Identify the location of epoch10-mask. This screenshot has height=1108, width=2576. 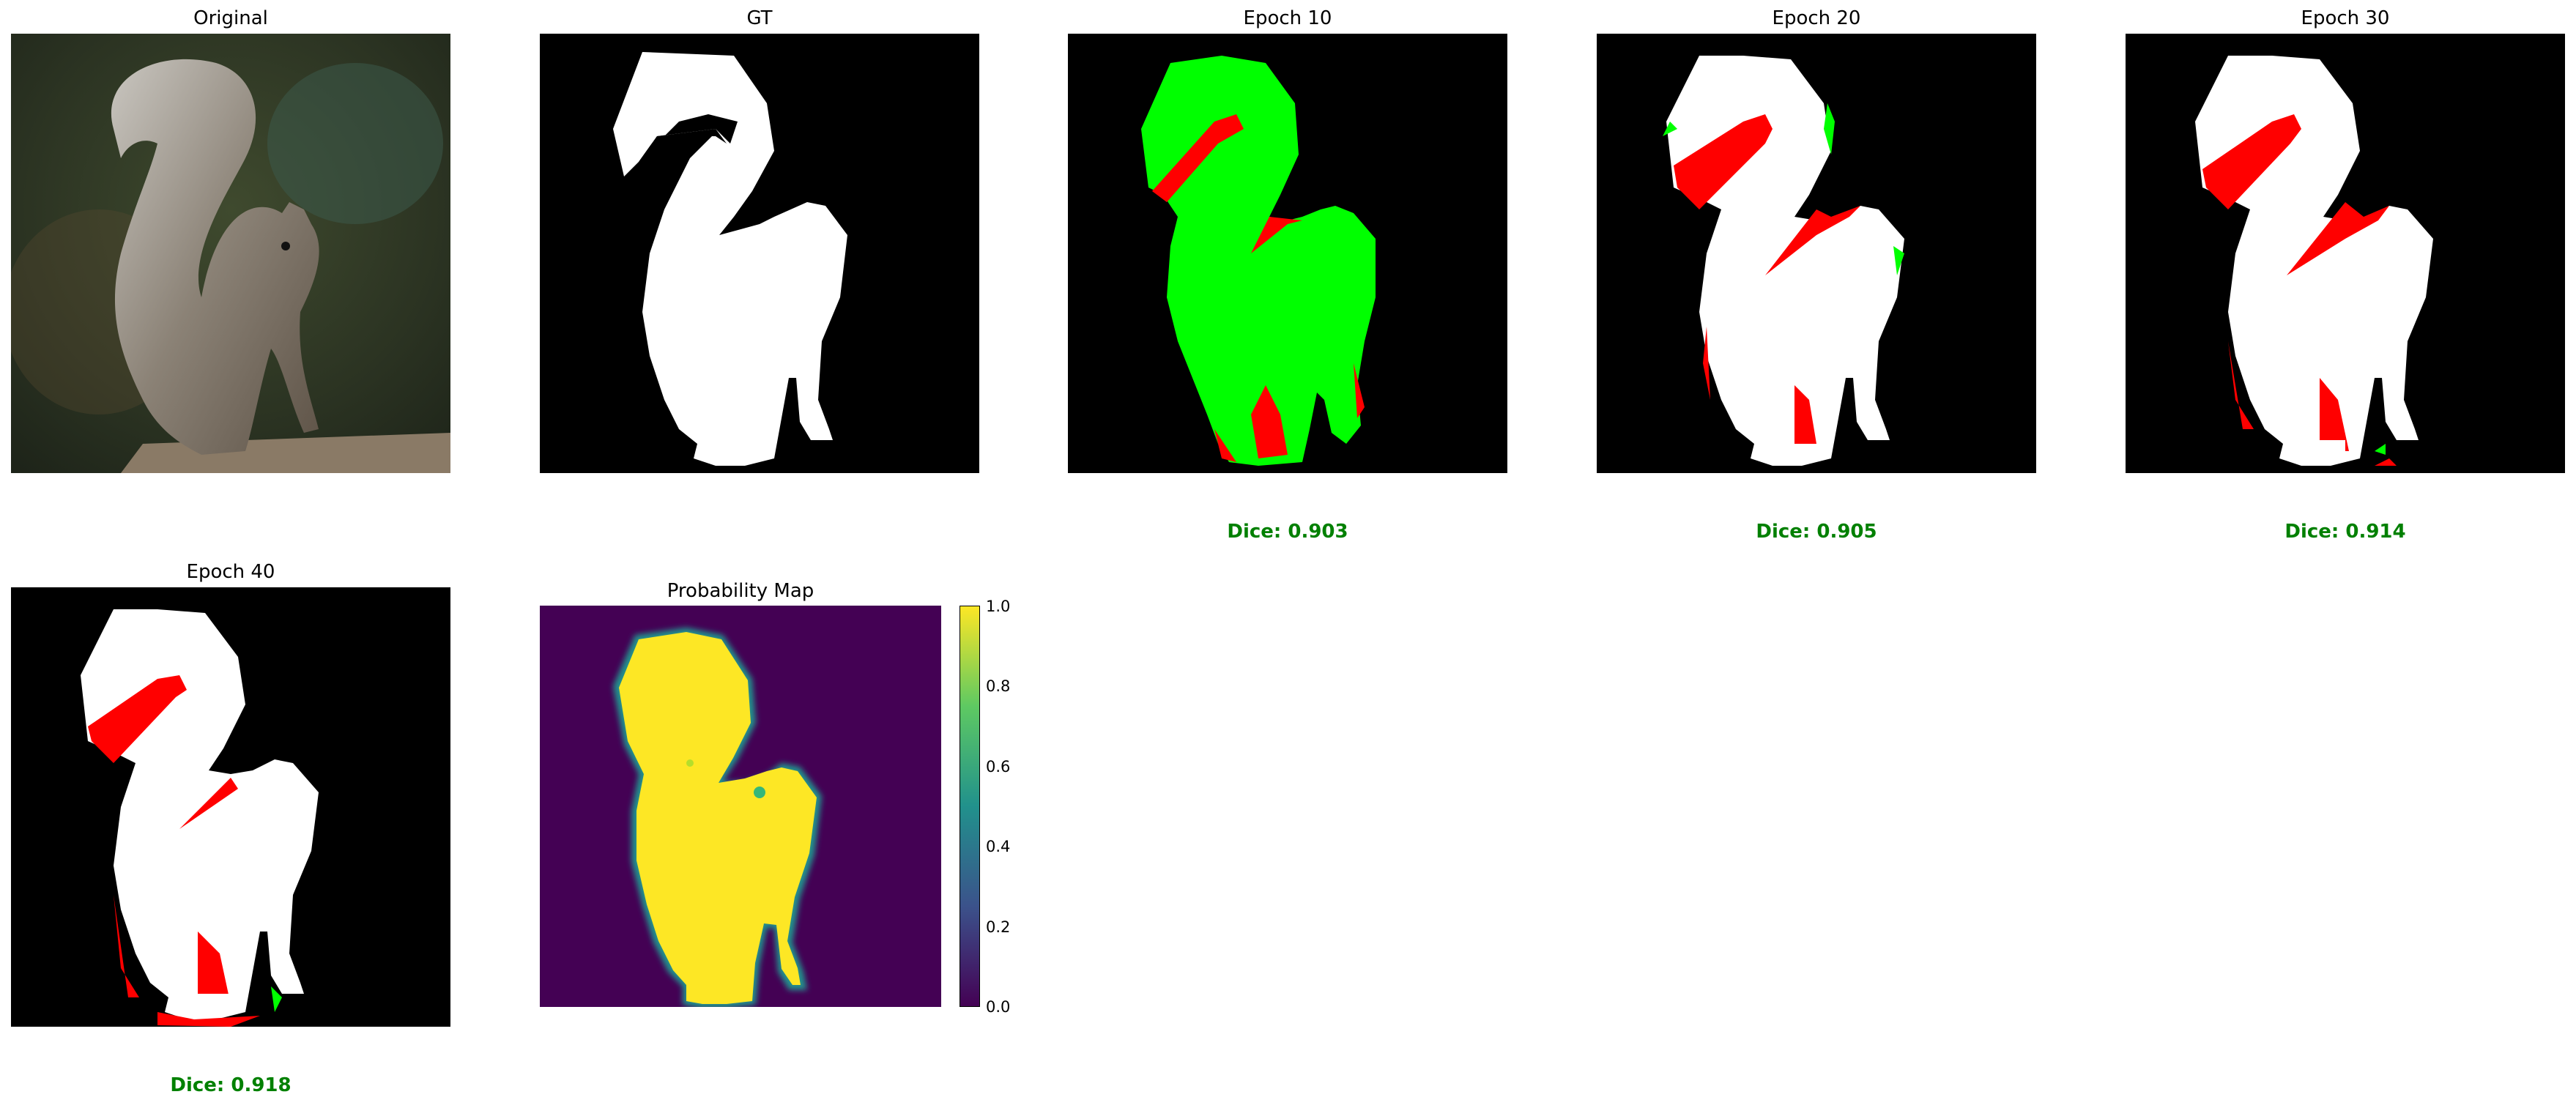
(1287, 254).